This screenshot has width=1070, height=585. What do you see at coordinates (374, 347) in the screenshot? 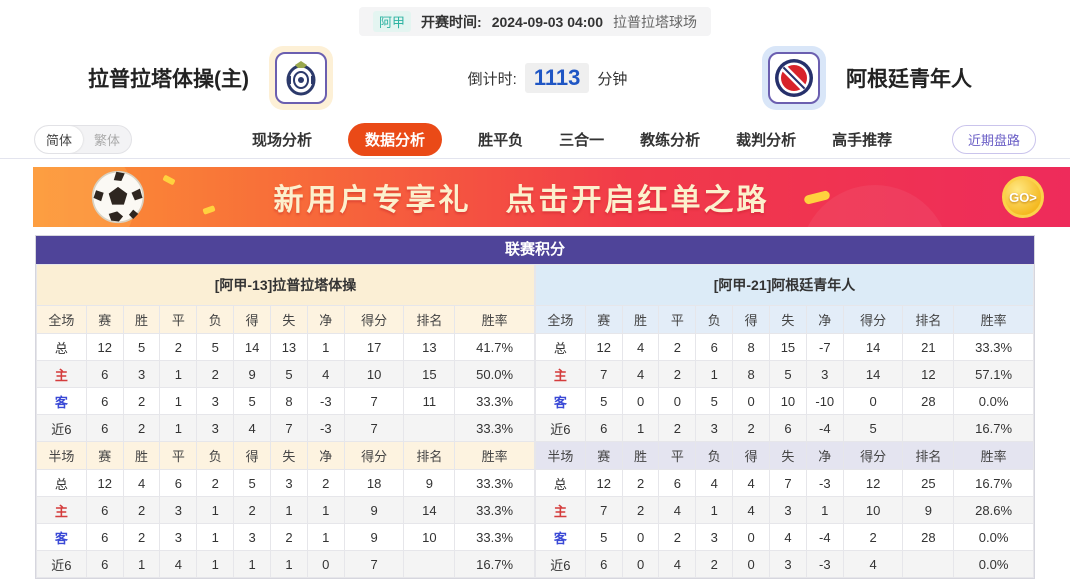
I see `stat-cell: 17` at bounding box center [374, 347].